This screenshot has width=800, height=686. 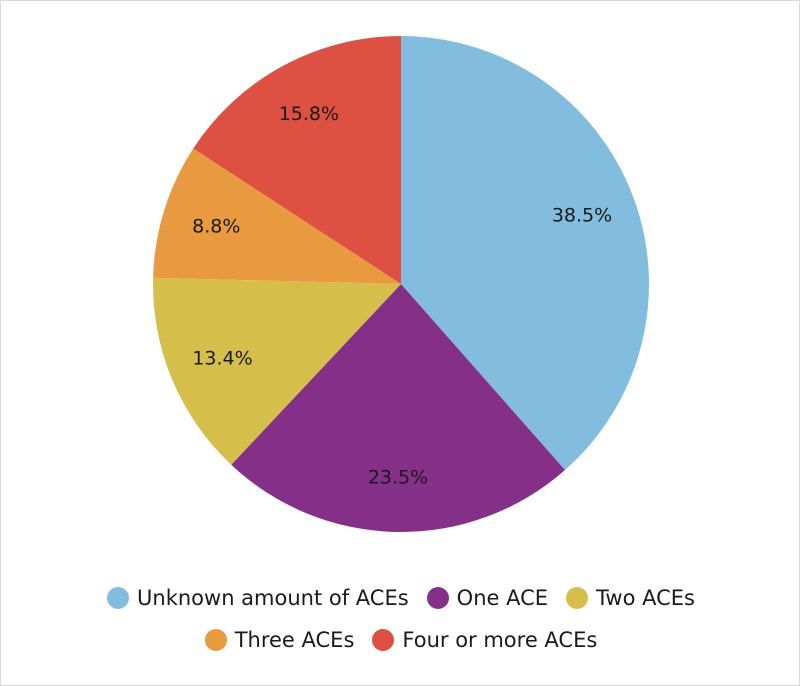 I want to click on legend-item-three-aces: Three ACEs, so click(x=279, y=640).